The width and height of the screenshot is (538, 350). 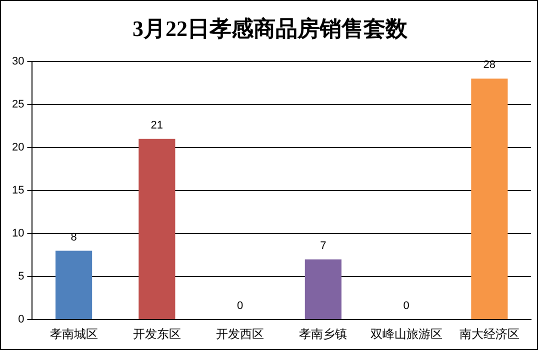 What do you see at coordinates (323, 246) in the screenshot?
I see `data-label: 7` at bounding box center [323, 246].